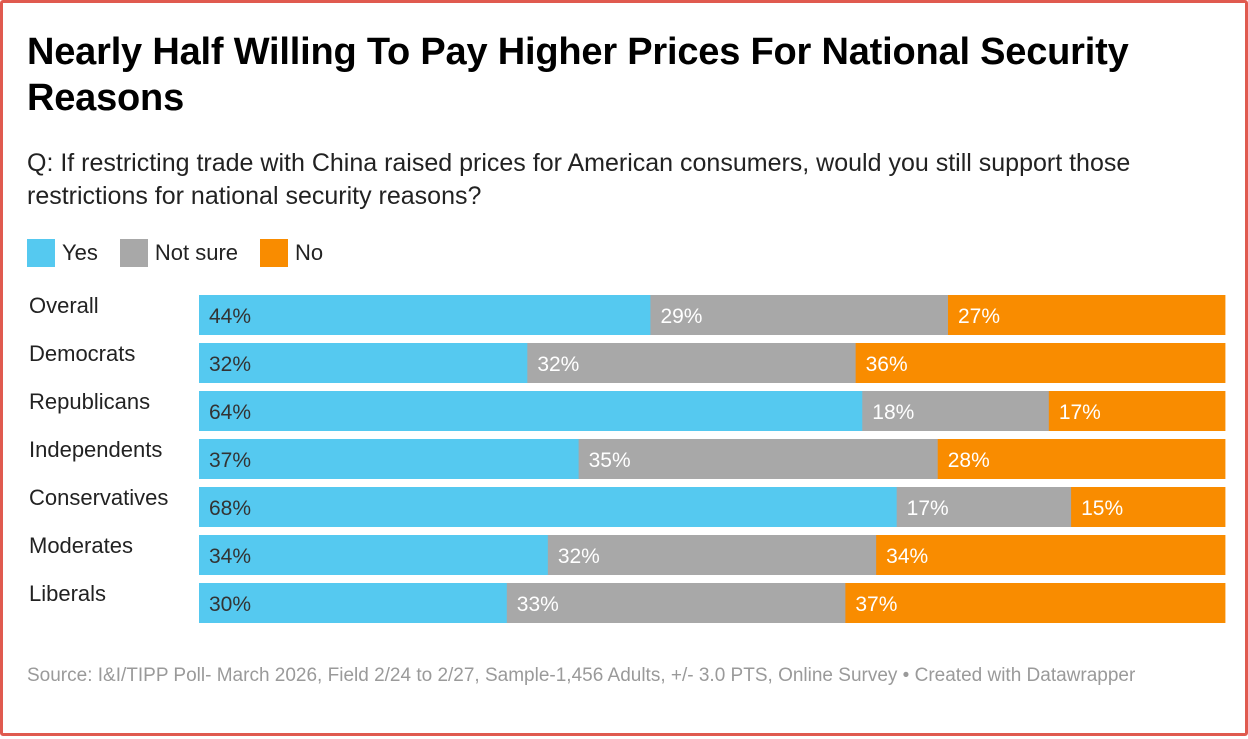 Image resolution: width=1248 pixels, height=739 pixels. What do you see at coordinates (887, 364) in the screenshot?
I see `data-label: 36%` at bounding box center [887, 364].